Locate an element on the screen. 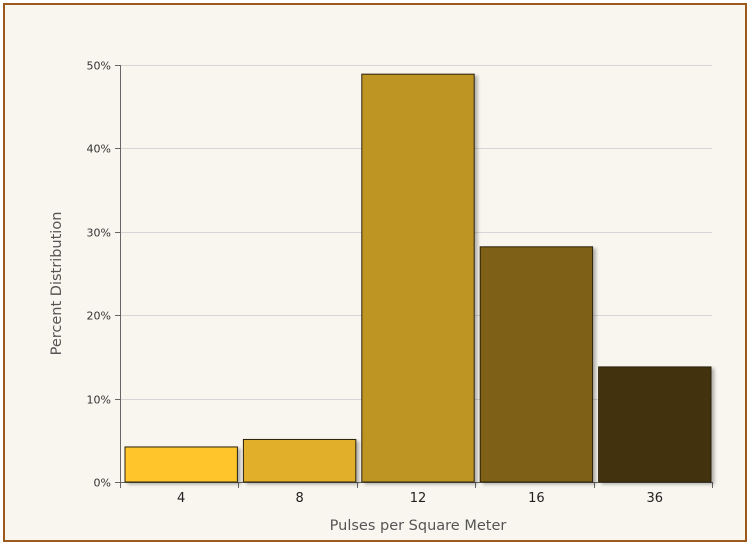 Image resolution: width=749 pixels, height=542 pixels. y-tick-label: 30% is located at coordinates (99, 233).